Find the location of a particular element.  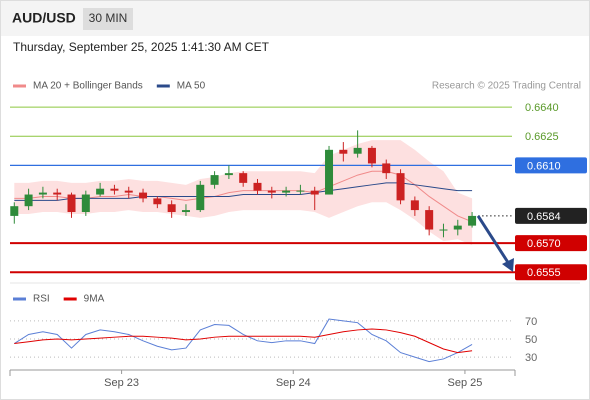

level-label: 0.6640 is located at coordinates (542, 108).